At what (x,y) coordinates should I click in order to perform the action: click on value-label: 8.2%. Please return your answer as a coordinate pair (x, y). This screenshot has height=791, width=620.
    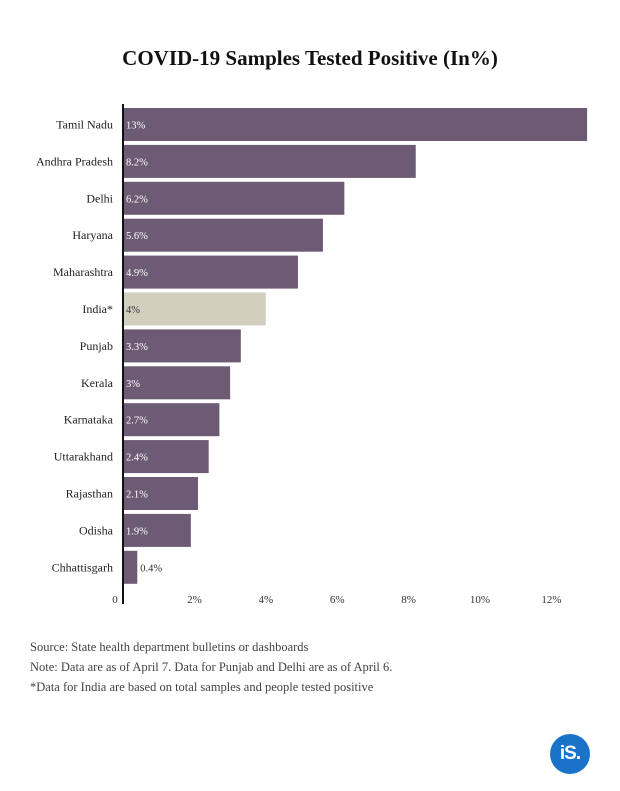
    Looking at the image, I should click on (137, 162).